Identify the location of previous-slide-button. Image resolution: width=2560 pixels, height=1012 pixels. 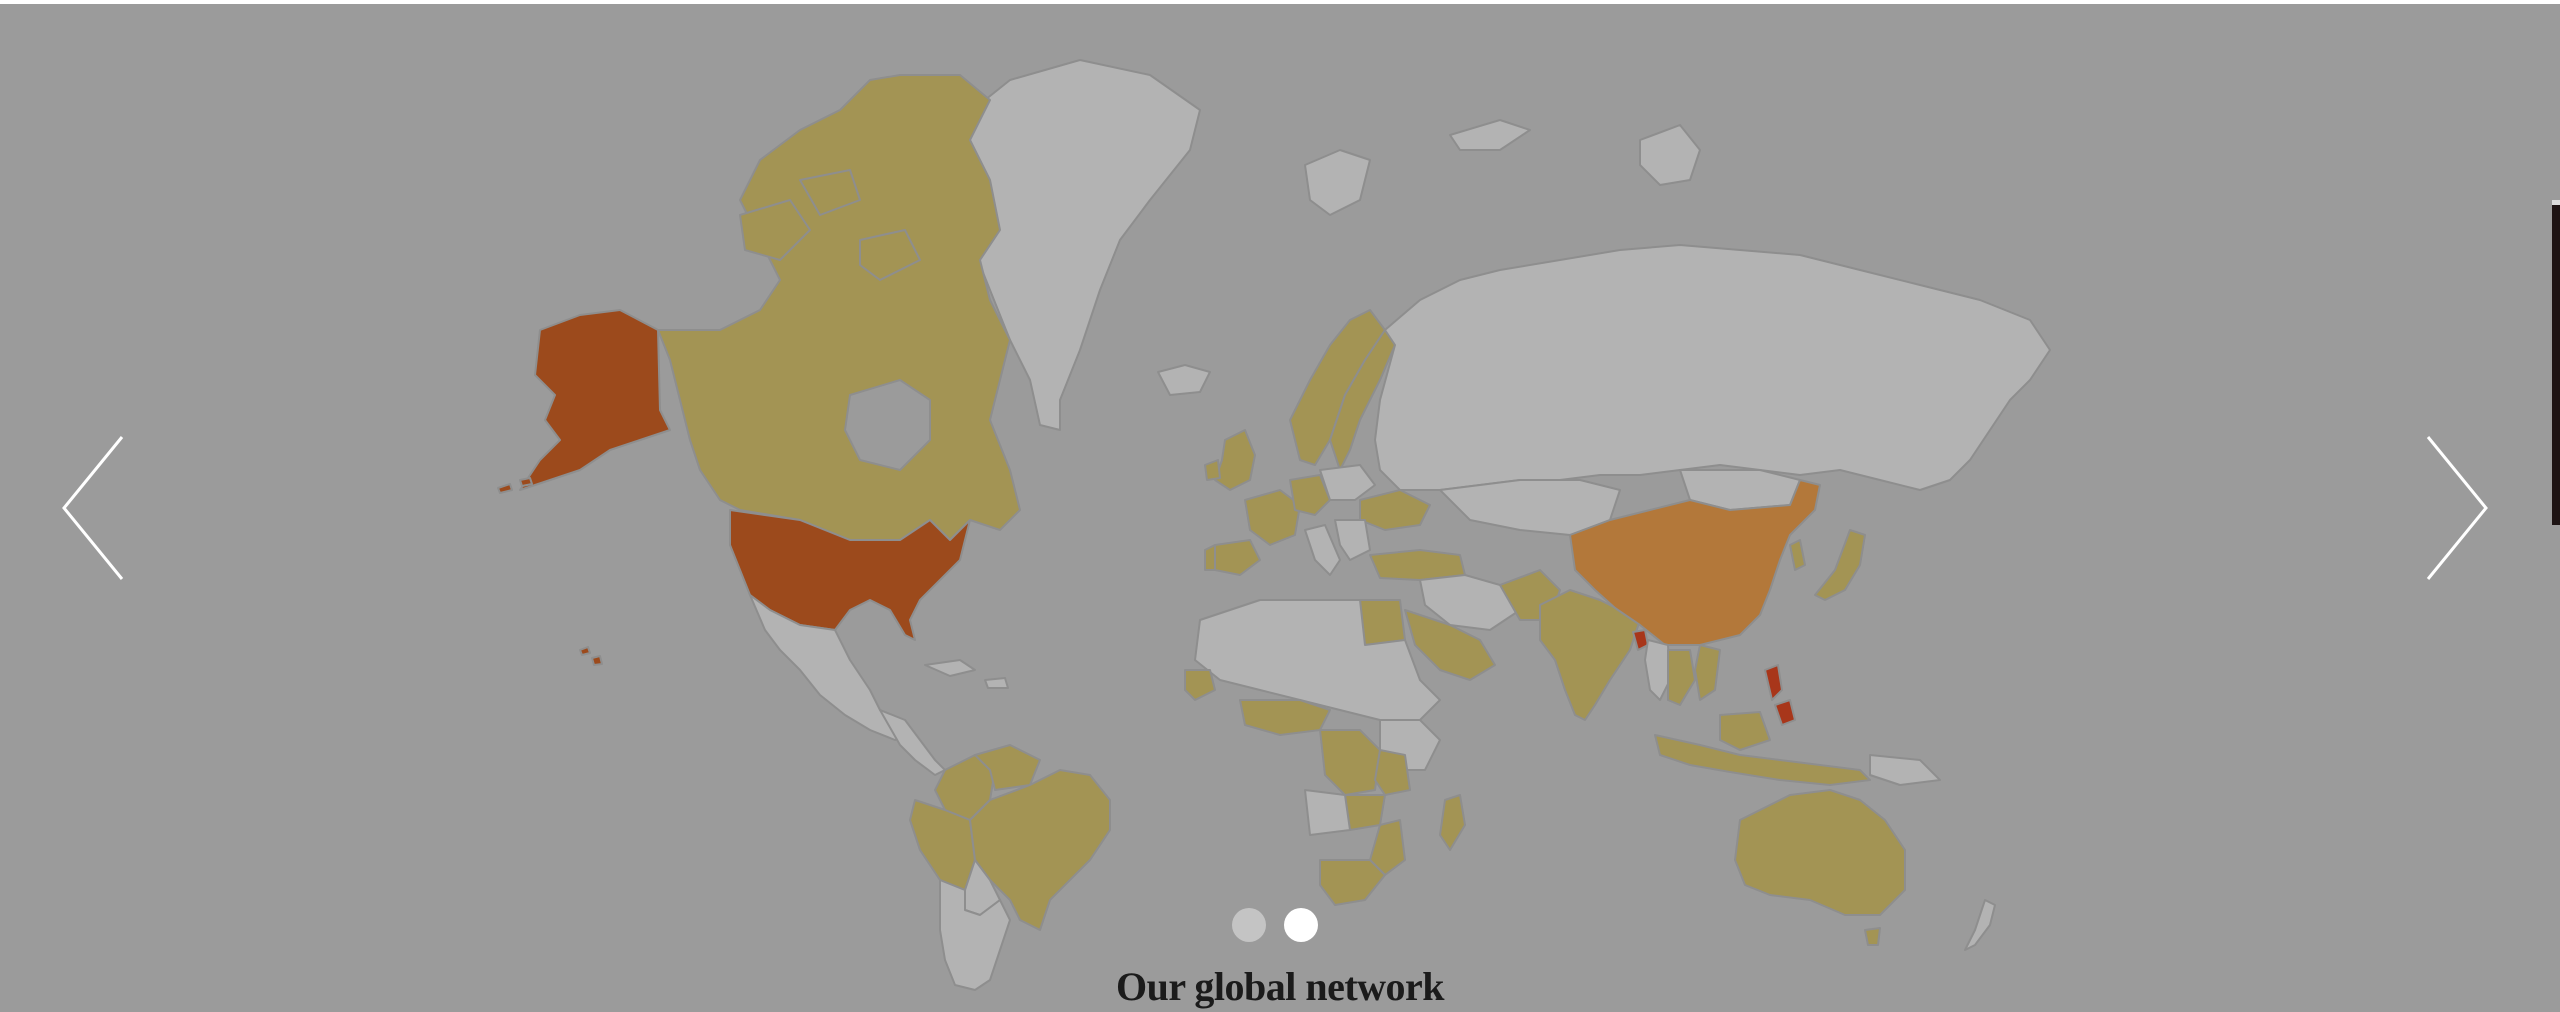
(90, 508).